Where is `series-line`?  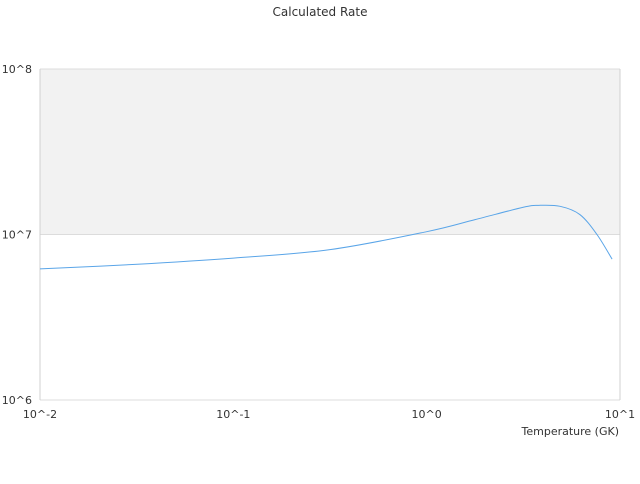 series-line is located at coordinates (326, 237).